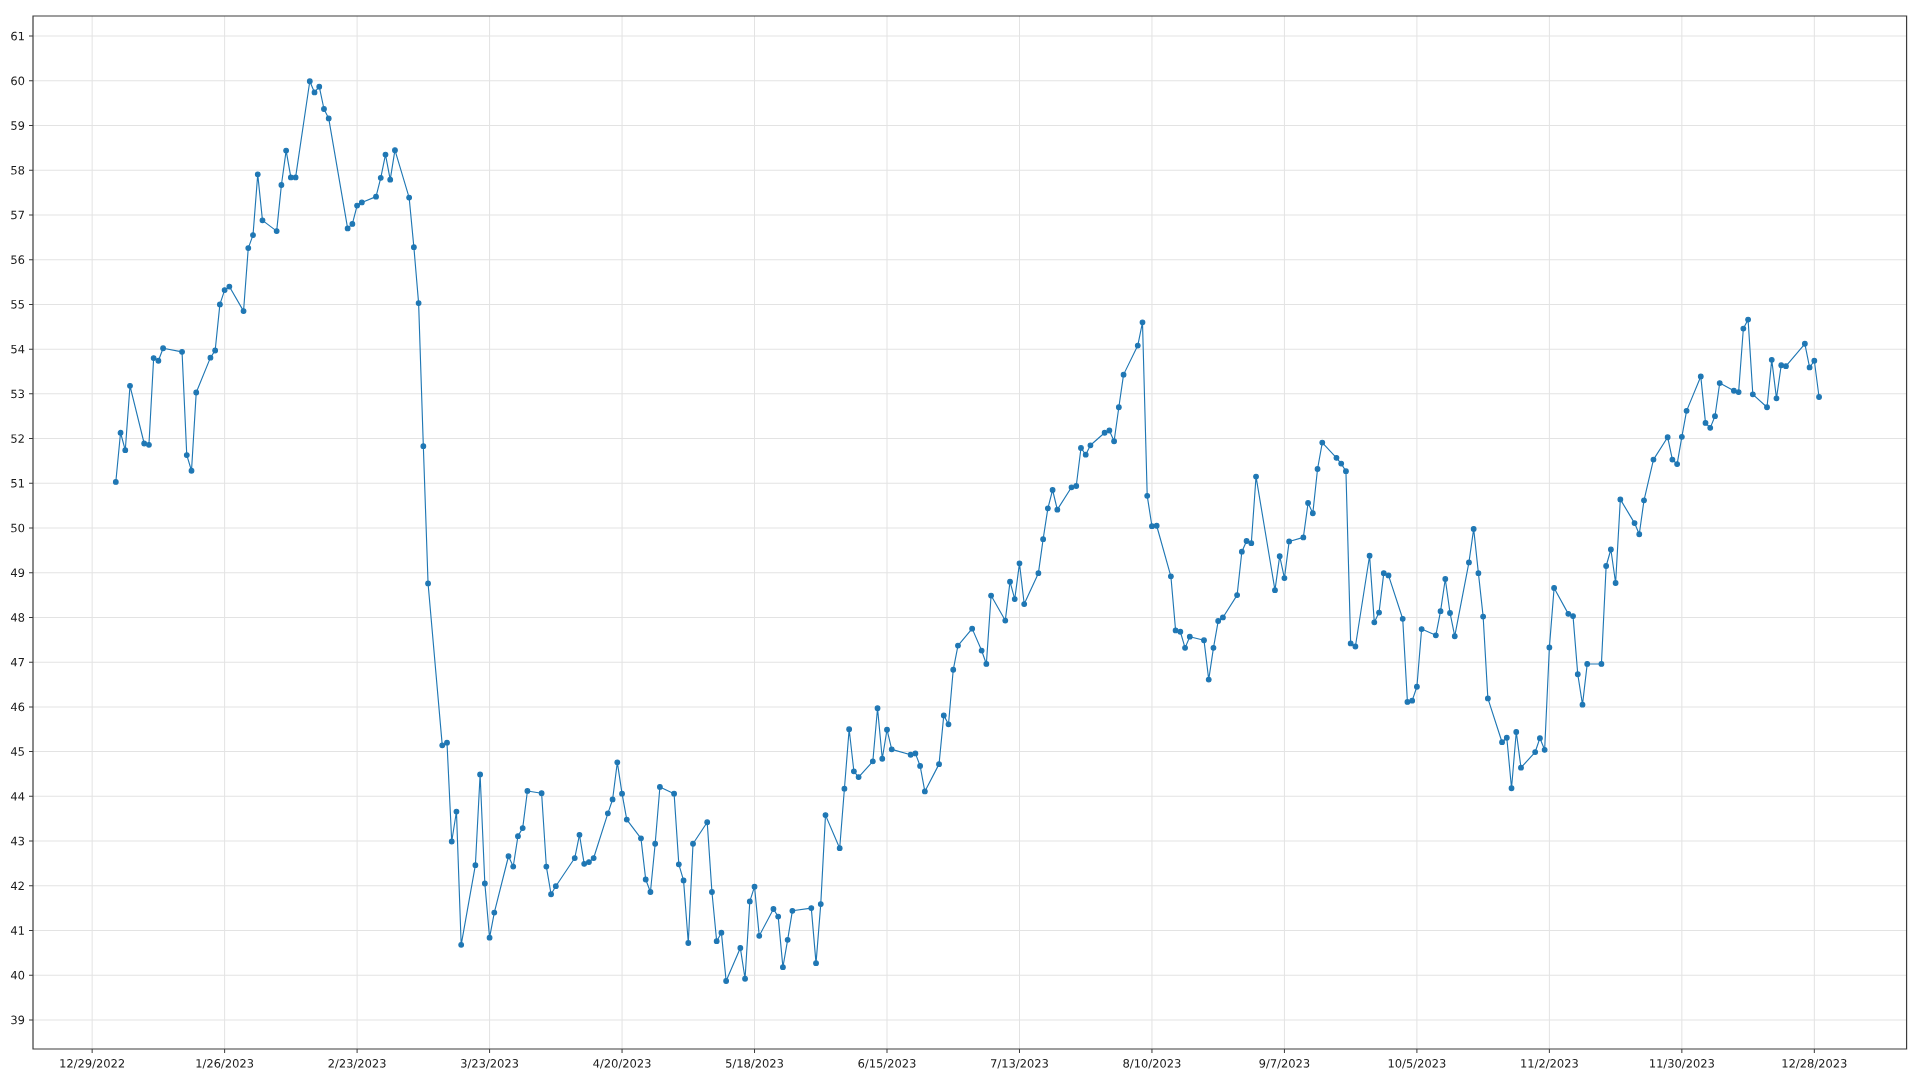 This screenshot has width=1920, height=1080. I want to click on y-tick-label: 48, so click(17, 617).